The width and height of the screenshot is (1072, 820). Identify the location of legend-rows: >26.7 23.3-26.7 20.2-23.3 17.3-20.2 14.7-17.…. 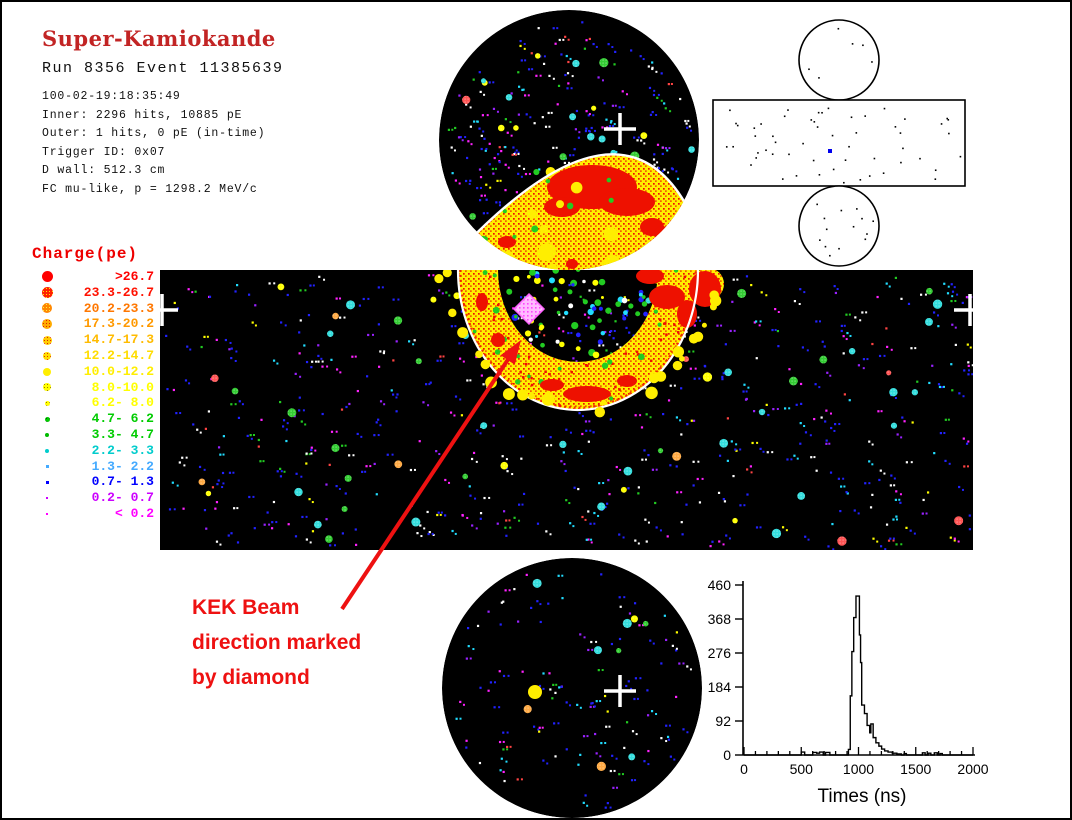
(93, 395).